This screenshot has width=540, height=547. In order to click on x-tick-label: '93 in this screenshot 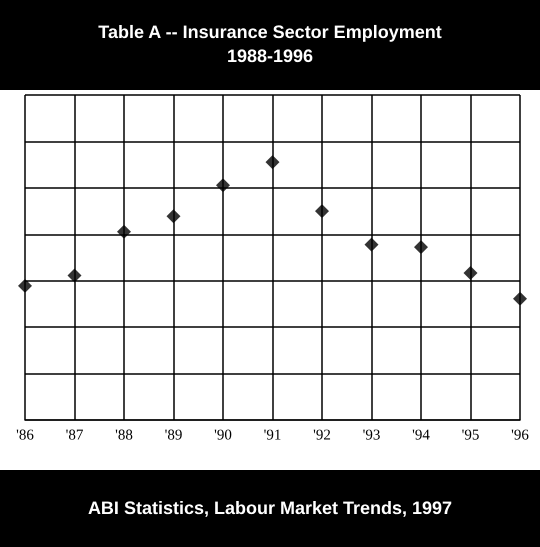, I will do `click(371, 436)`.